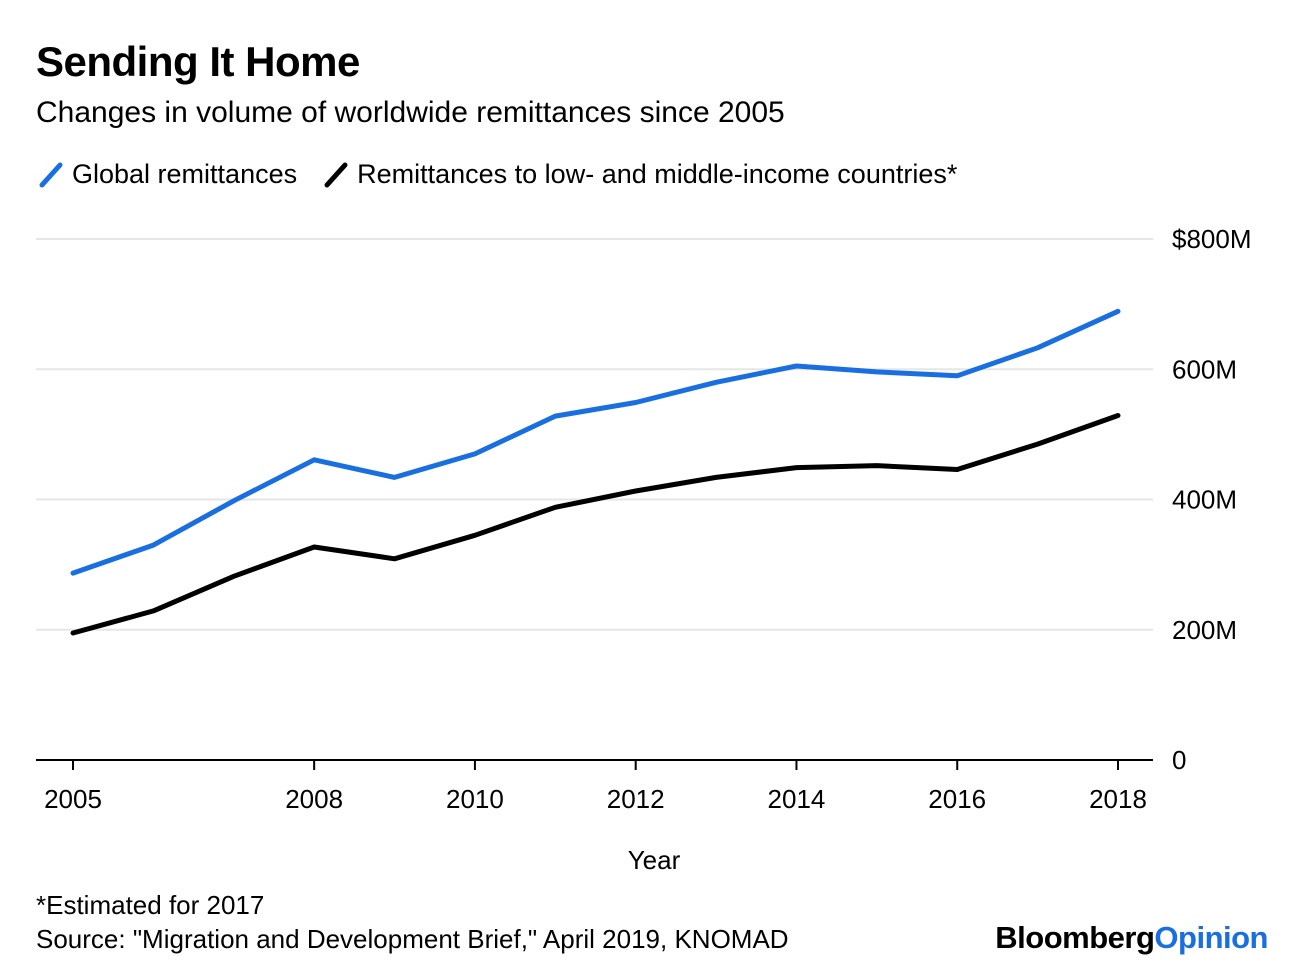  What do you see at coordinates (1179, 760) in the screenshot?
I see `y-tick-label: 0` at bounding box center [1179, 760].